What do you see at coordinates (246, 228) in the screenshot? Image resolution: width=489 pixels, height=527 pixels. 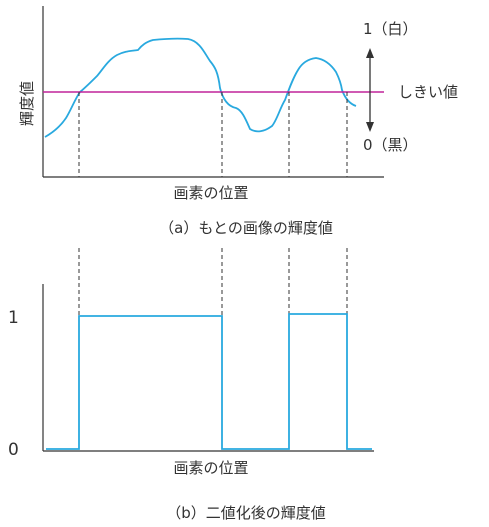 I see `panel-a-caption: （a）もとの画像の輝度値` at bounding box center [246, 228].